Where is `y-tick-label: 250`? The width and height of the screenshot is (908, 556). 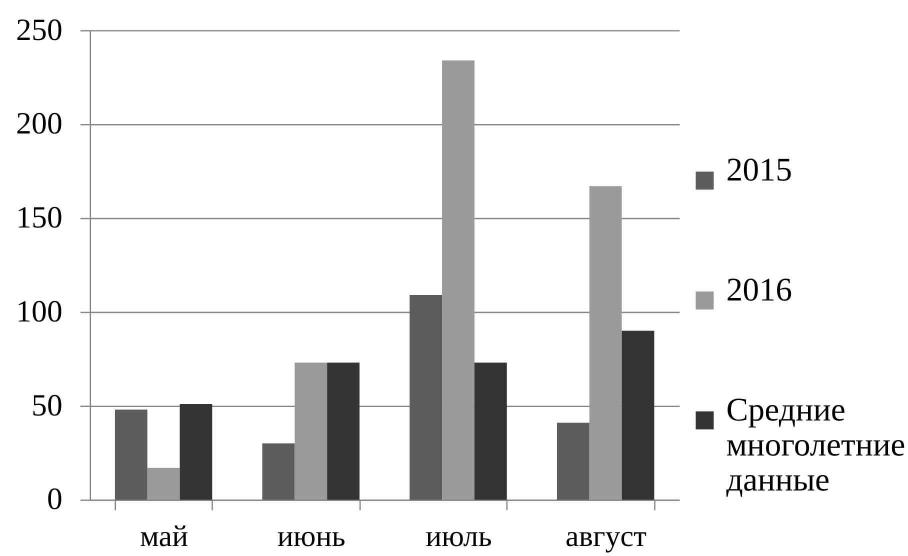 y-tick-label: 250 is located at coordinates (39, 29).